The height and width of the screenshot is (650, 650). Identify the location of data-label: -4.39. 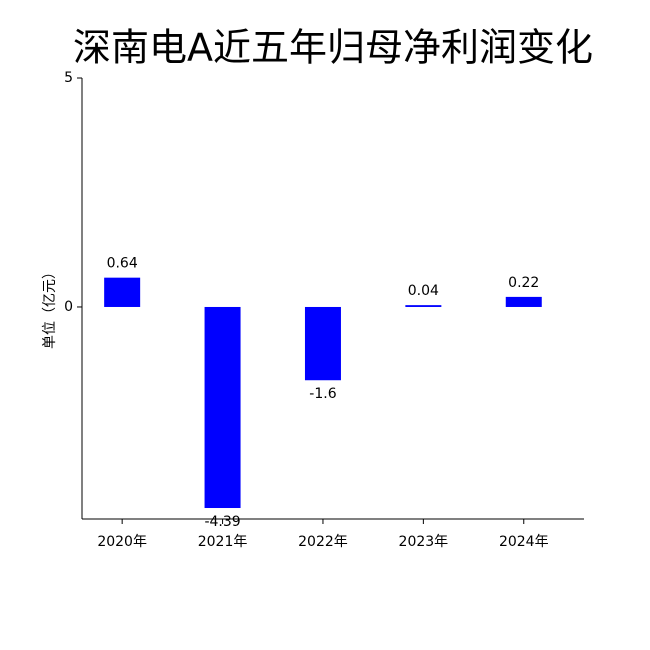
(222, 522).